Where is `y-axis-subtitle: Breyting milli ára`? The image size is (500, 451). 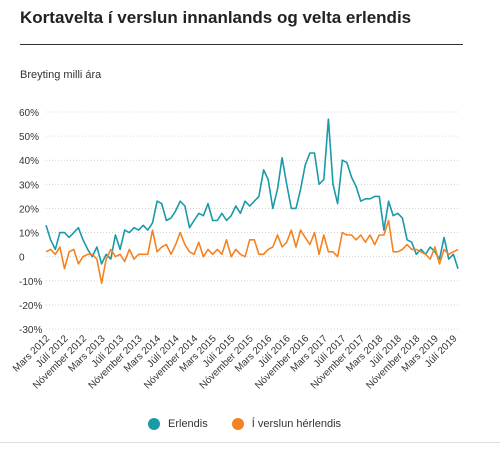 y-axis-subtitle: Breyting milli ára is located at coordinates (61, 75).